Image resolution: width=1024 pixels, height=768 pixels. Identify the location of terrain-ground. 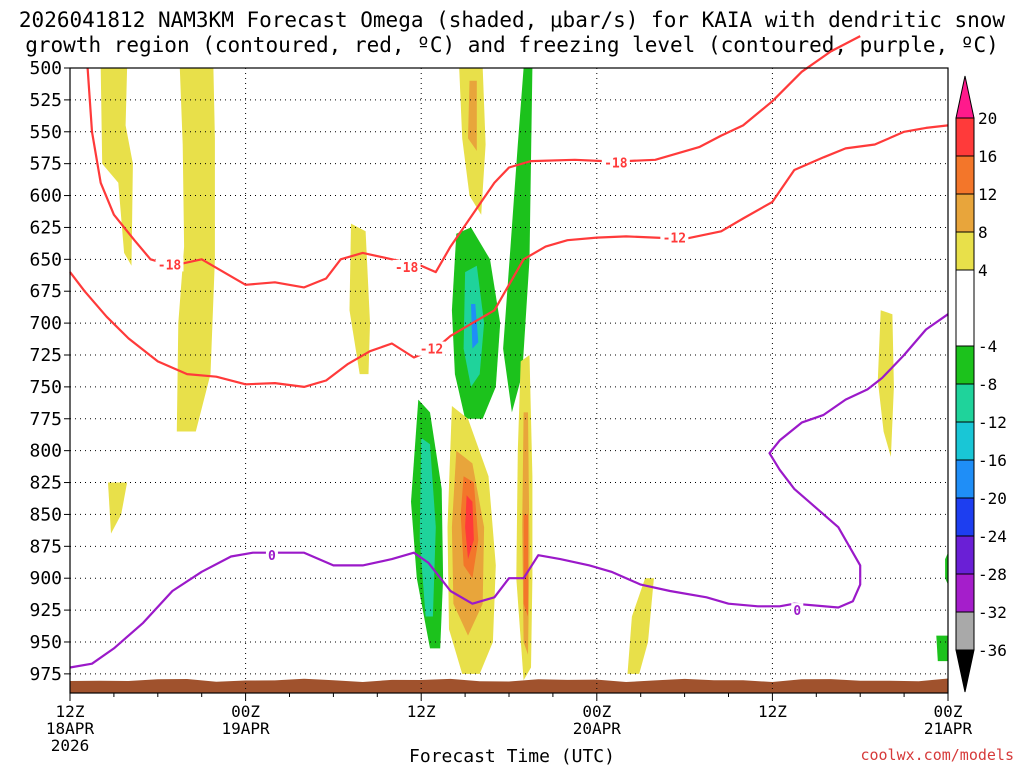
(509, 685).